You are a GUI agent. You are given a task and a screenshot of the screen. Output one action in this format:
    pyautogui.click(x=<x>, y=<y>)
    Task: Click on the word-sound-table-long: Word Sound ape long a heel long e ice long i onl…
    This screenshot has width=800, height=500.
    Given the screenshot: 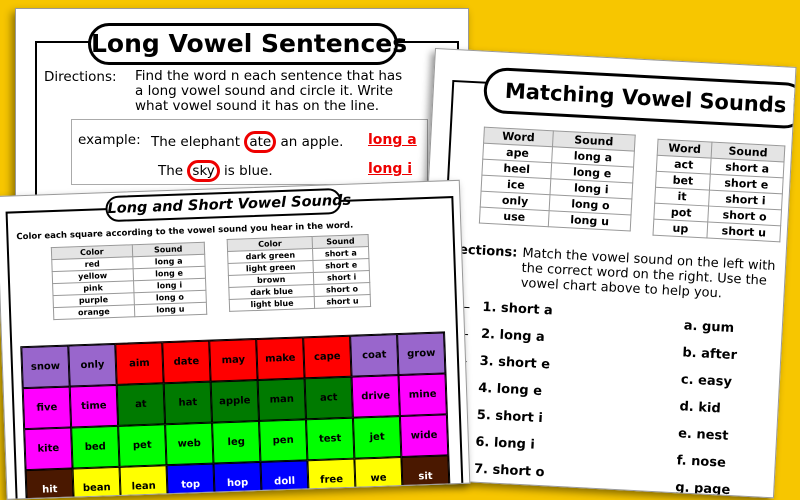 What is the action you would take?
    pyautogui.click(x=557, y=179)
    